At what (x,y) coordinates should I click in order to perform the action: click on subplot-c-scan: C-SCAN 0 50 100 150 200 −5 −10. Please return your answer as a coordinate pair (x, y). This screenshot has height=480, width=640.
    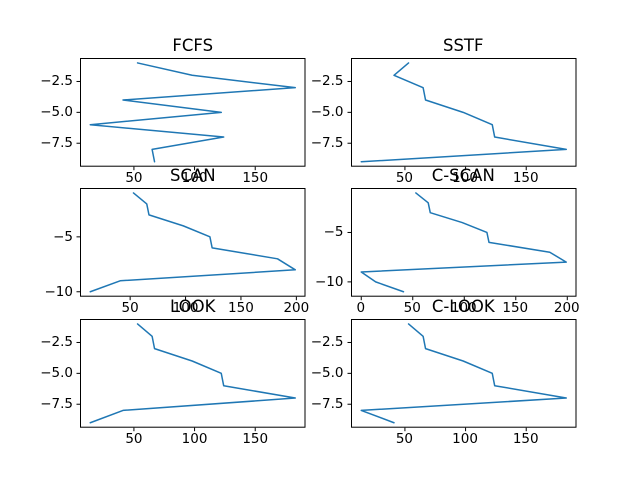
    Looking at the image, I should click on (447, 241).